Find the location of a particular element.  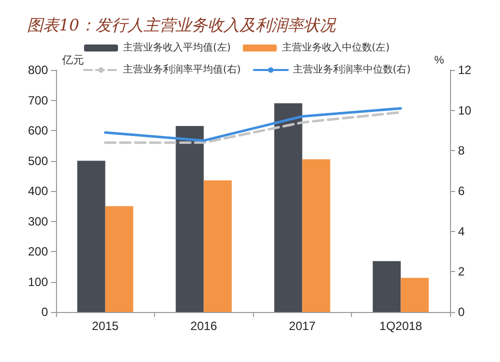

y2-tick-label: 8 is located at coordinates (461, 151).